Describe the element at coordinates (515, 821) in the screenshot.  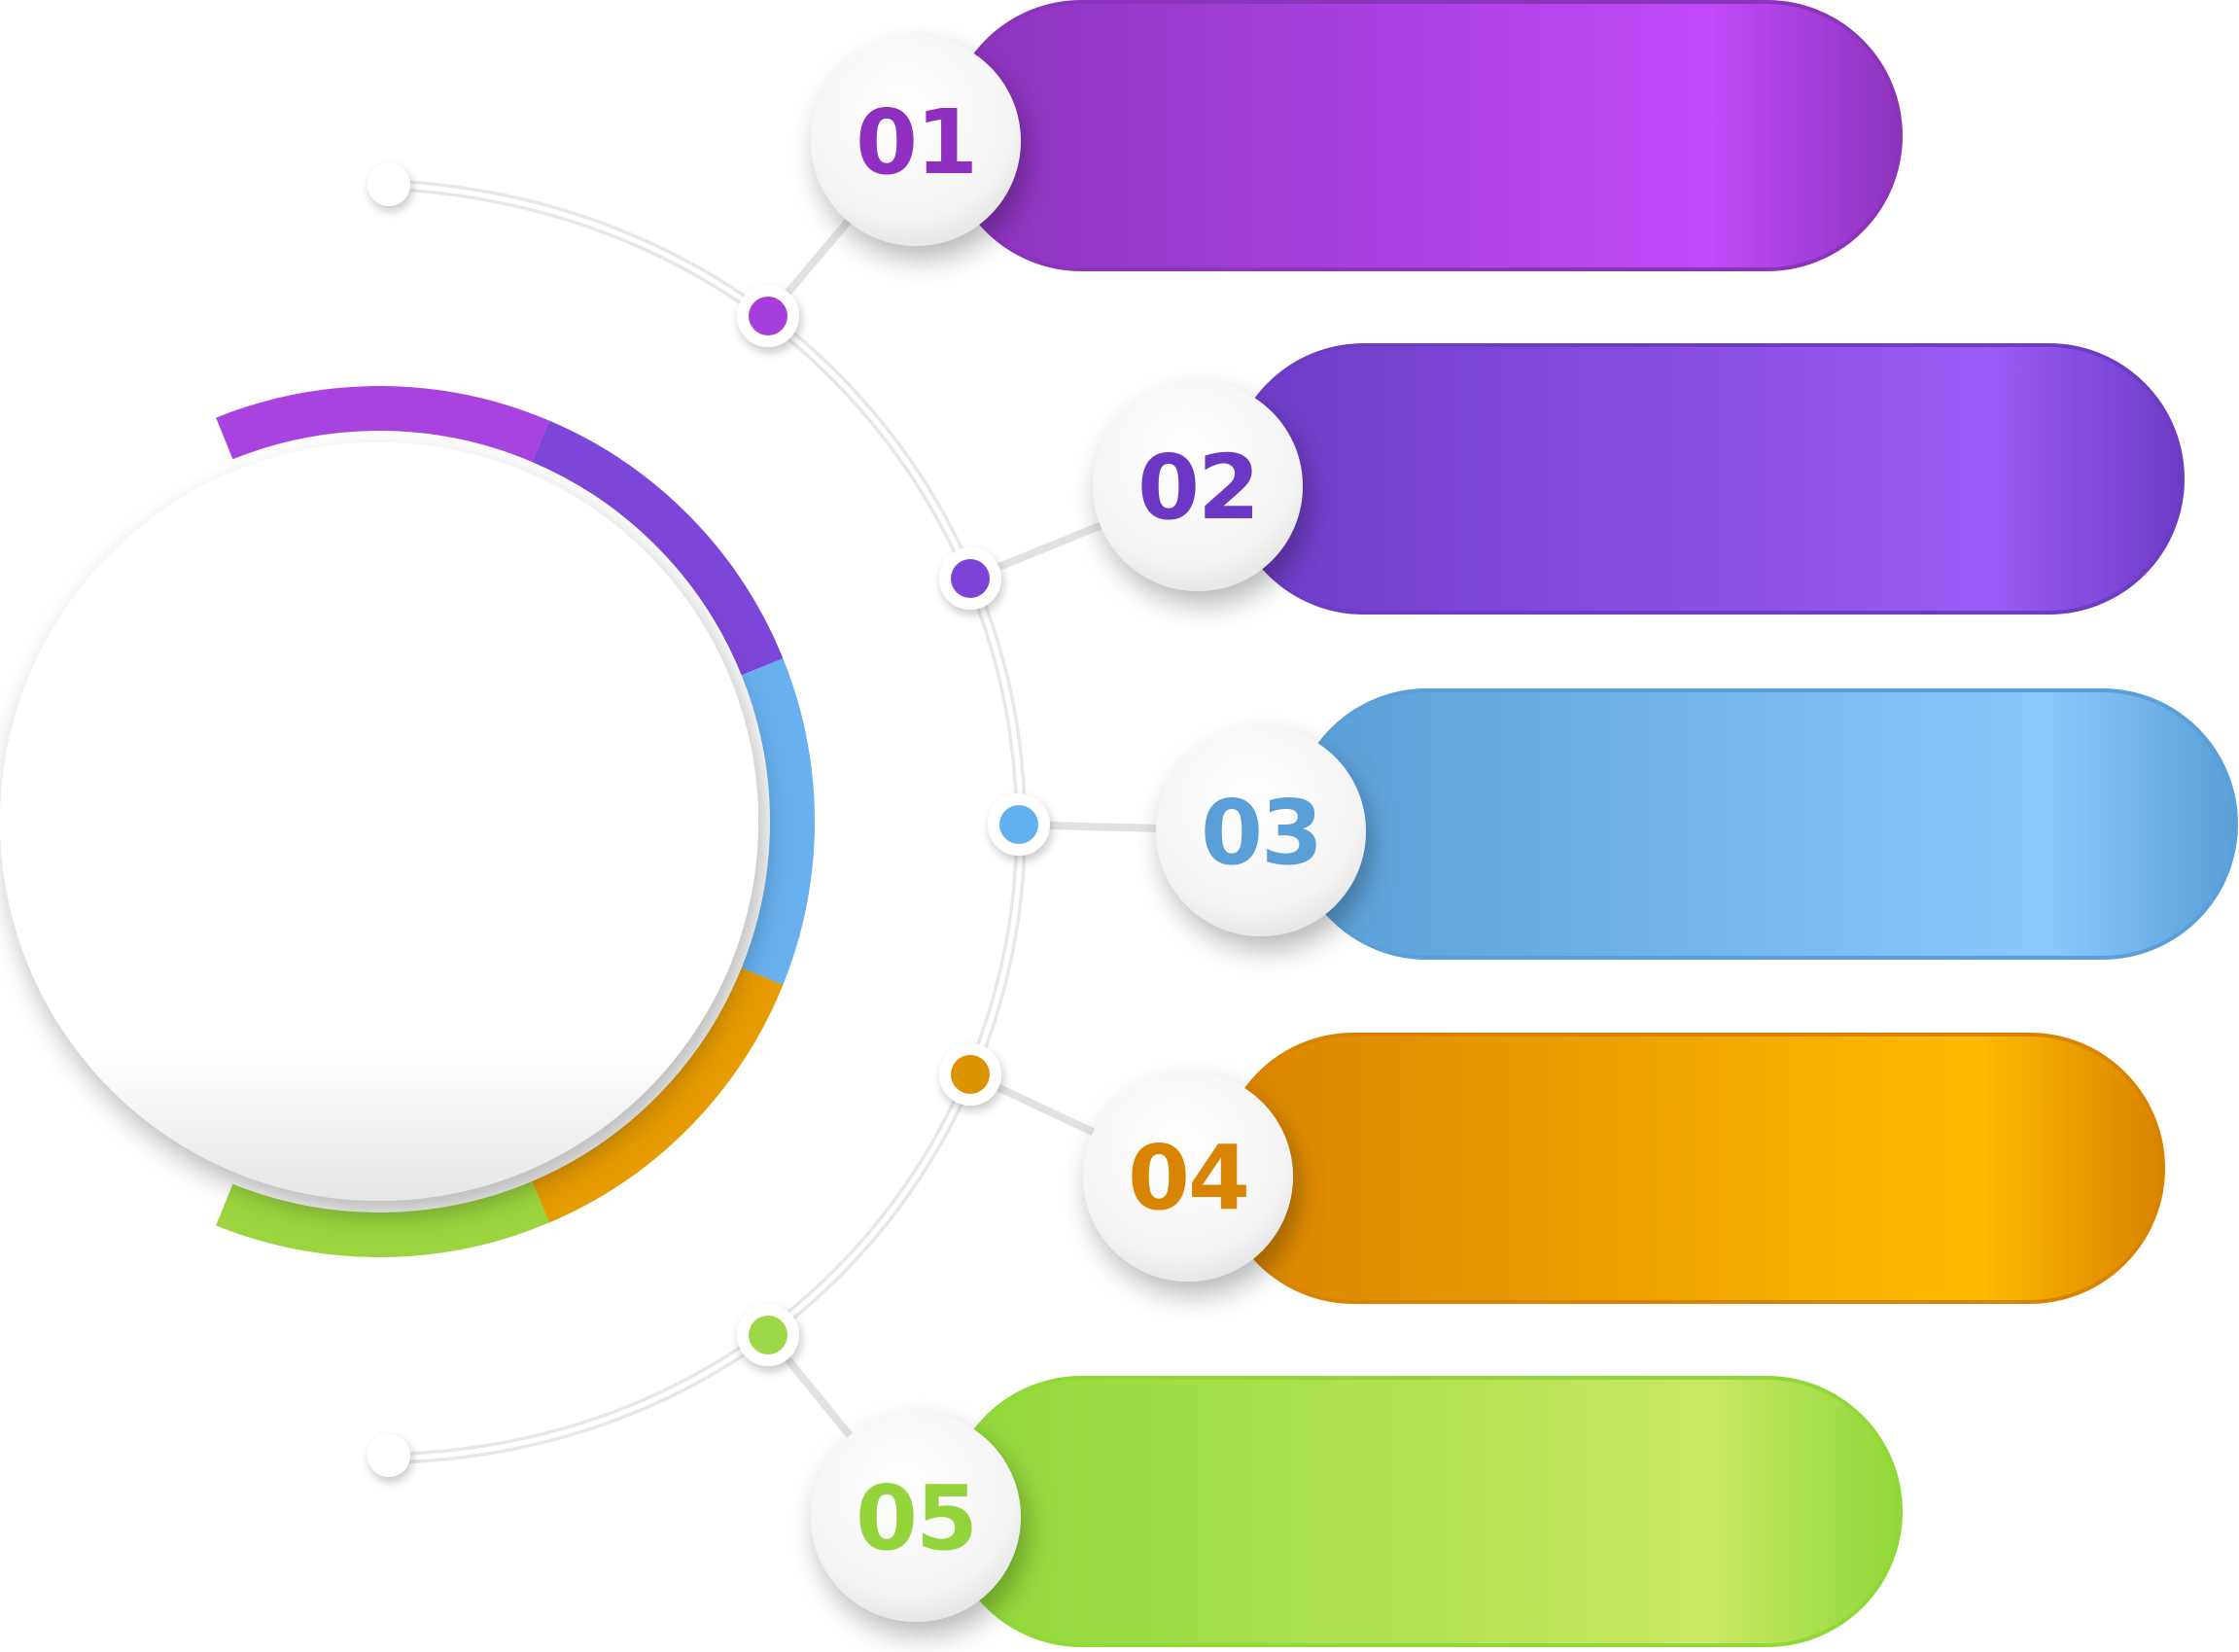
I see `center-ring` at that location.